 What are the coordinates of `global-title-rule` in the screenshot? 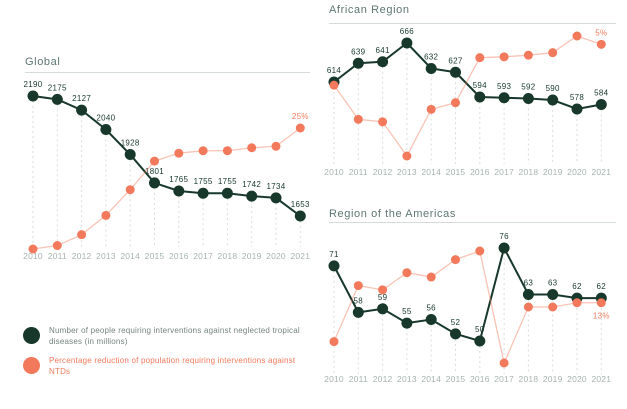 It's located at (167, 72).